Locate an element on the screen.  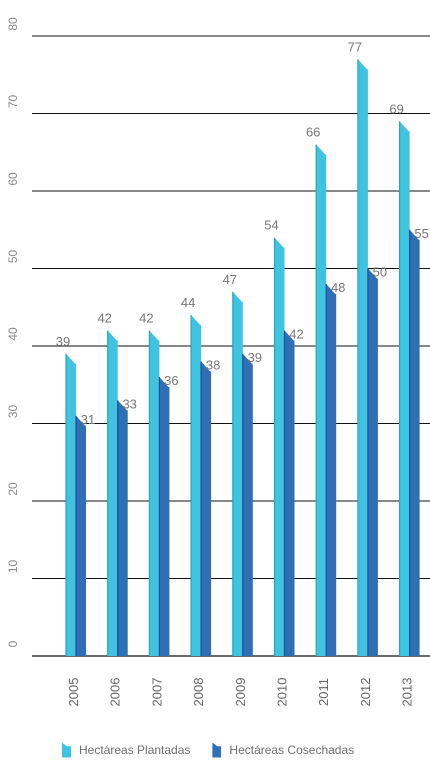
y-tick-label-70: 70 is located at coordinates (13, 102).